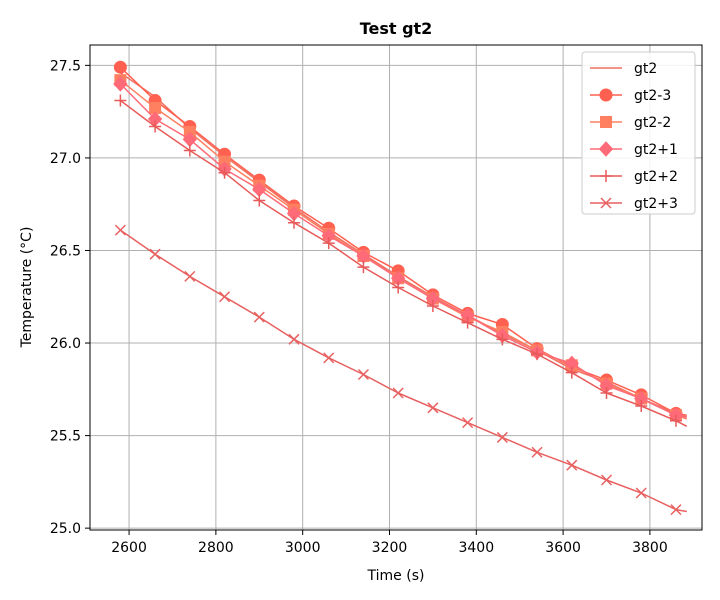  I want to click on x-axis-label: Time (s), so click(396, 576).